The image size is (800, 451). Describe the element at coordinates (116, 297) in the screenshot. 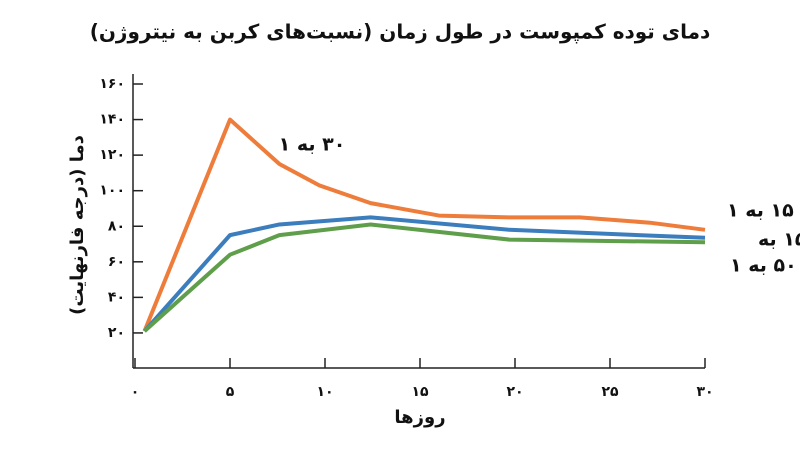

I see `y-tick-label: ۴۰` at that location.